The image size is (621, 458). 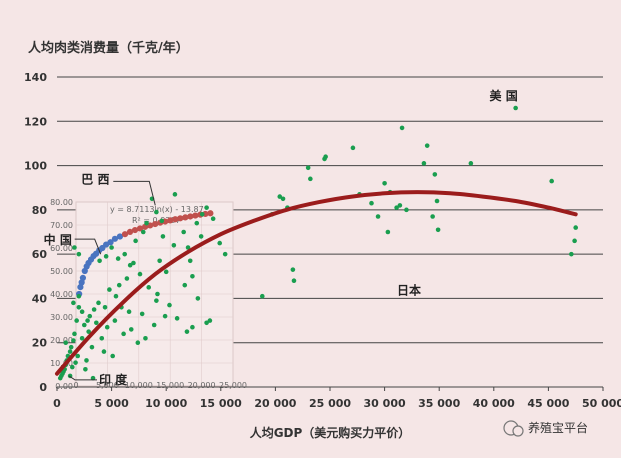 I want to click on callout-brazil-leader, so click(x=134, y=193).